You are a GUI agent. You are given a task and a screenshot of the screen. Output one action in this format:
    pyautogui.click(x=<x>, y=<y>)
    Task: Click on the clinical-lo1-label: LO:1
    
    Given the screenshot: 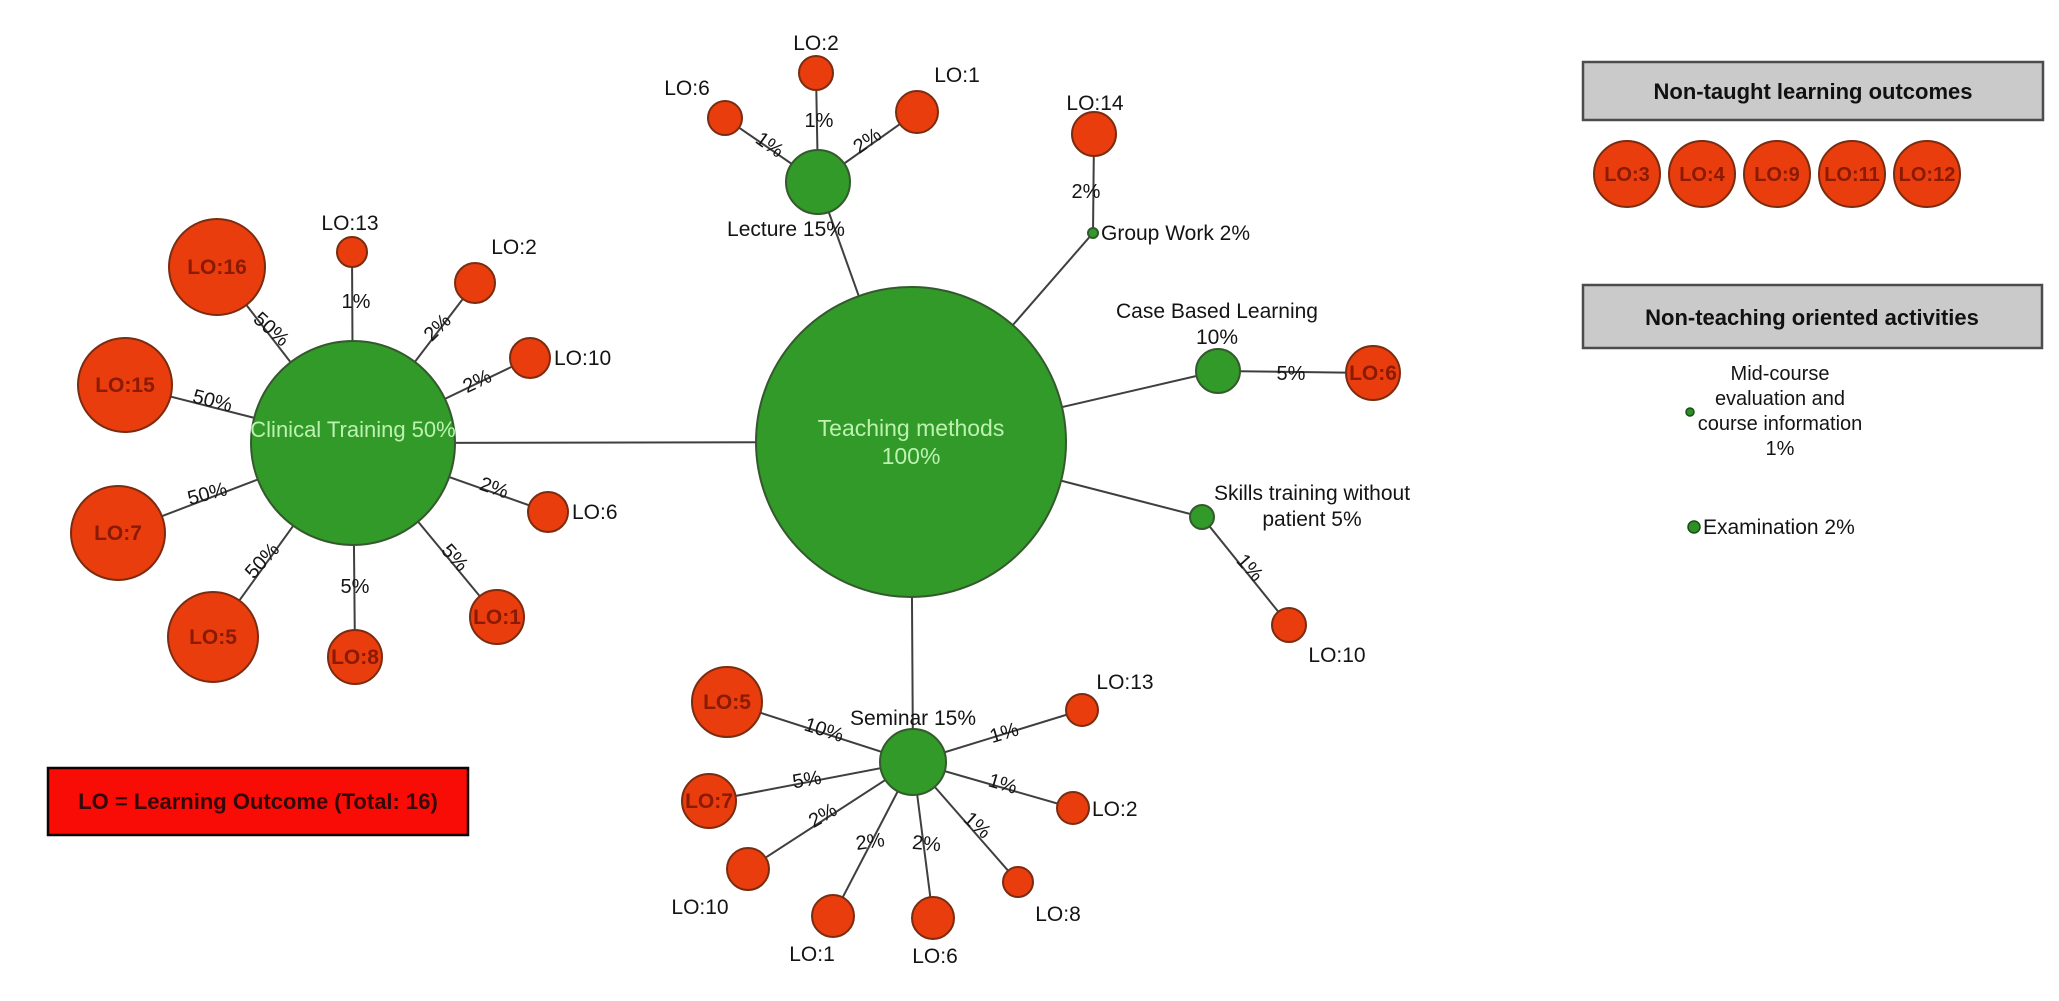 What is the action you would take?
    pyautogui.click(x=497, y=617)
    